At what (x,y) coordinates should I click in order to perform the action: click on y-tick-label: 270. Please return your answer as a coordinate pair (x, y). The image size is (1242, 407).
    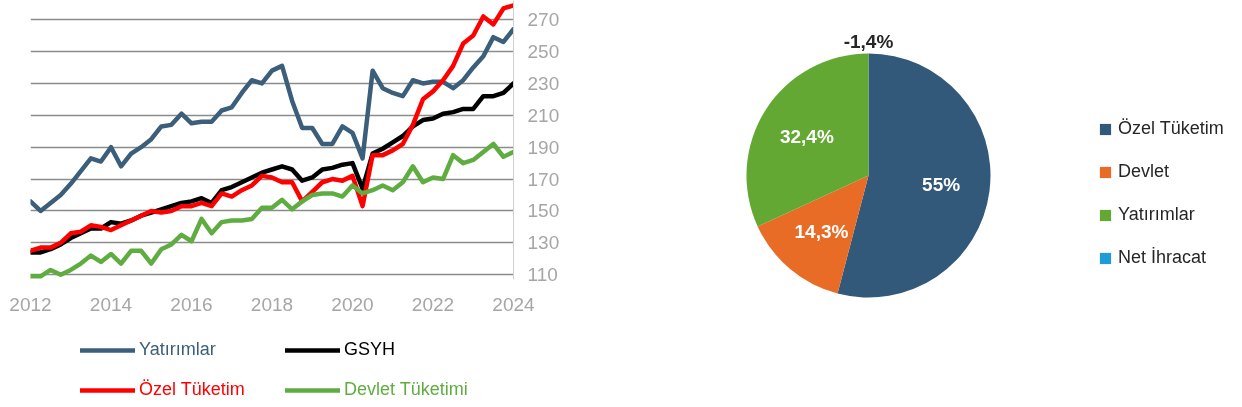
    Looking at the image, I should click on (543, 20).